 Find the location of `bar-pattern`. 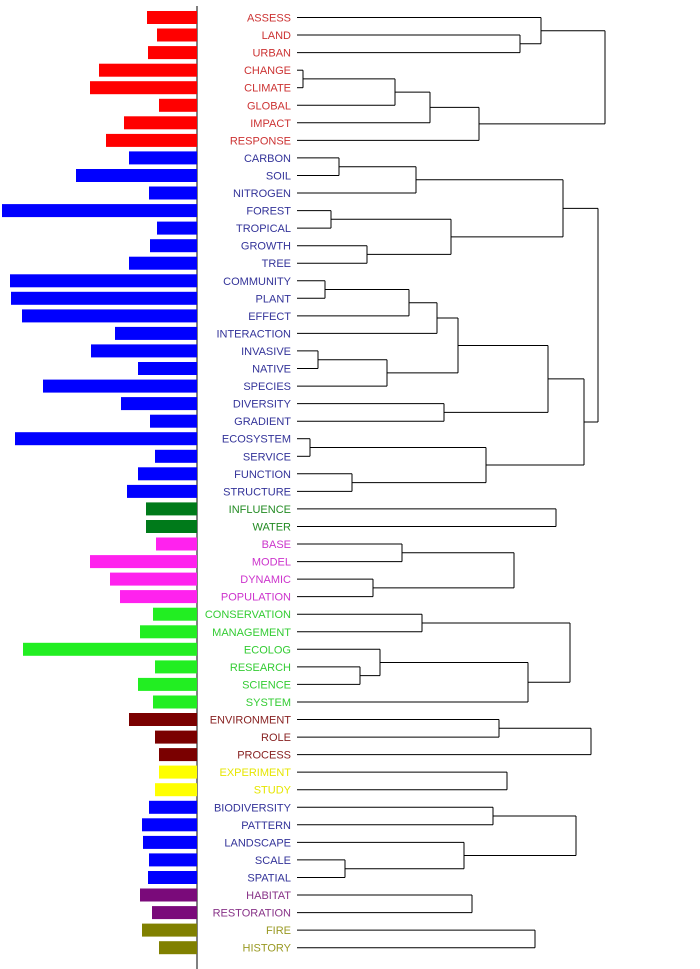

bar-pattern is located at coordinates (169, 825).